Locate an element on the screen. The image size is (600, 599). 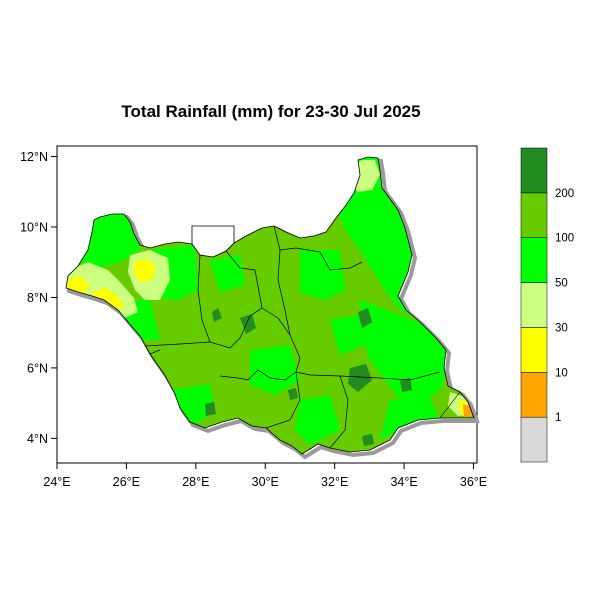
y-tick-label: 4°N is located at coordinates (37, 439).